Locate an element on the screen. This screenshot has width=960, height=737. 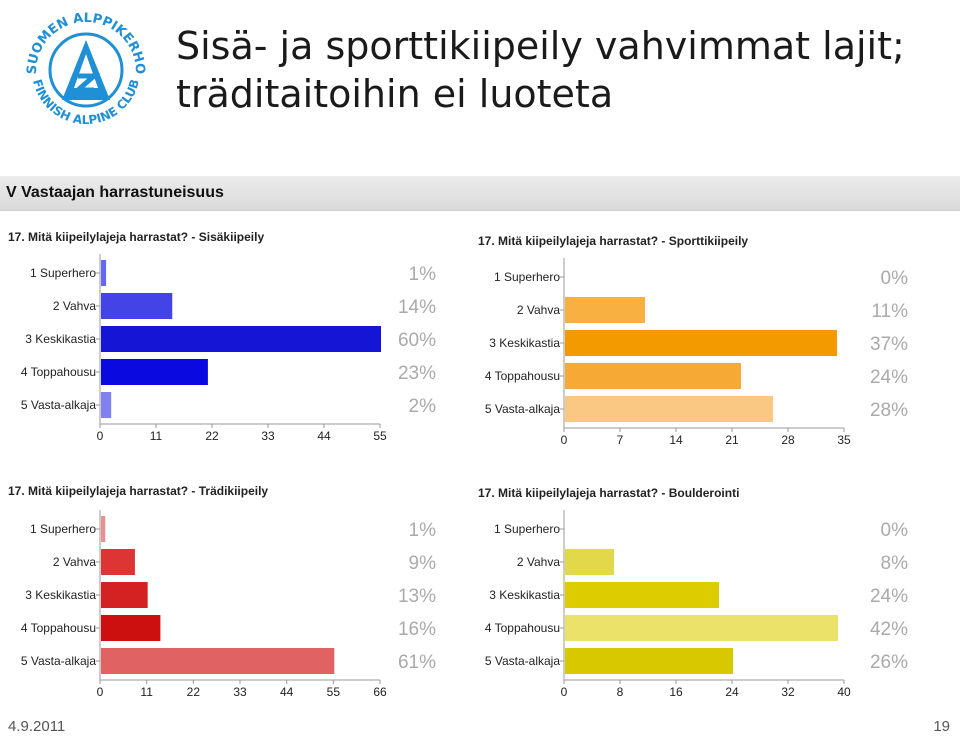
percent-label: 9% is located at coordinates (423, 563).